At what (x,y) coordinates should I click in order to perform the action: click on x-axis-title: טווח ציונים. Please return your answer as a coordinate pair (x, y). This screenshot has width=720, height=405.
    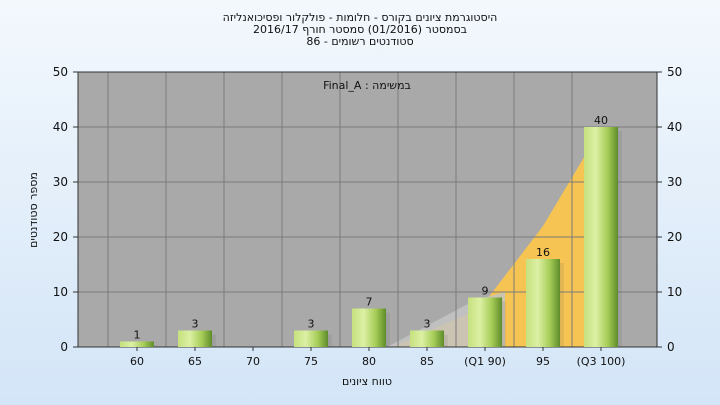
    Looking at the image, I should click on (367, 381).